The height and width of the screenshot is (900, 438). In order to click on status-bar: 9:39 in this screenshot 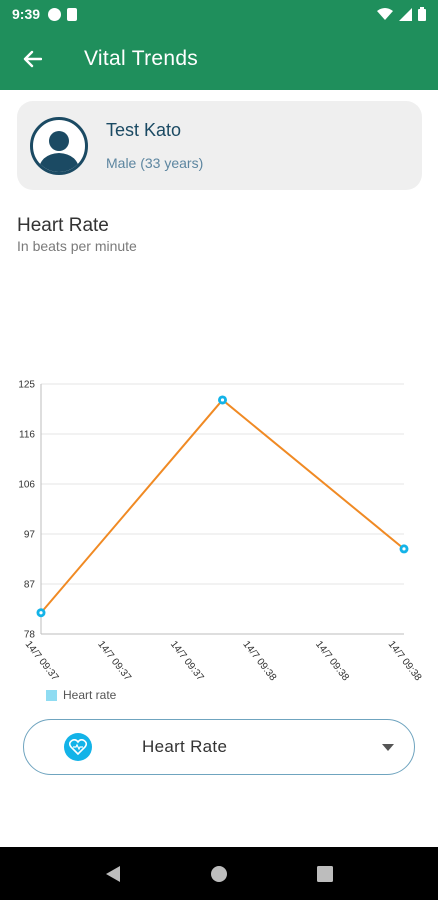, I will do `click(219, 14)`.